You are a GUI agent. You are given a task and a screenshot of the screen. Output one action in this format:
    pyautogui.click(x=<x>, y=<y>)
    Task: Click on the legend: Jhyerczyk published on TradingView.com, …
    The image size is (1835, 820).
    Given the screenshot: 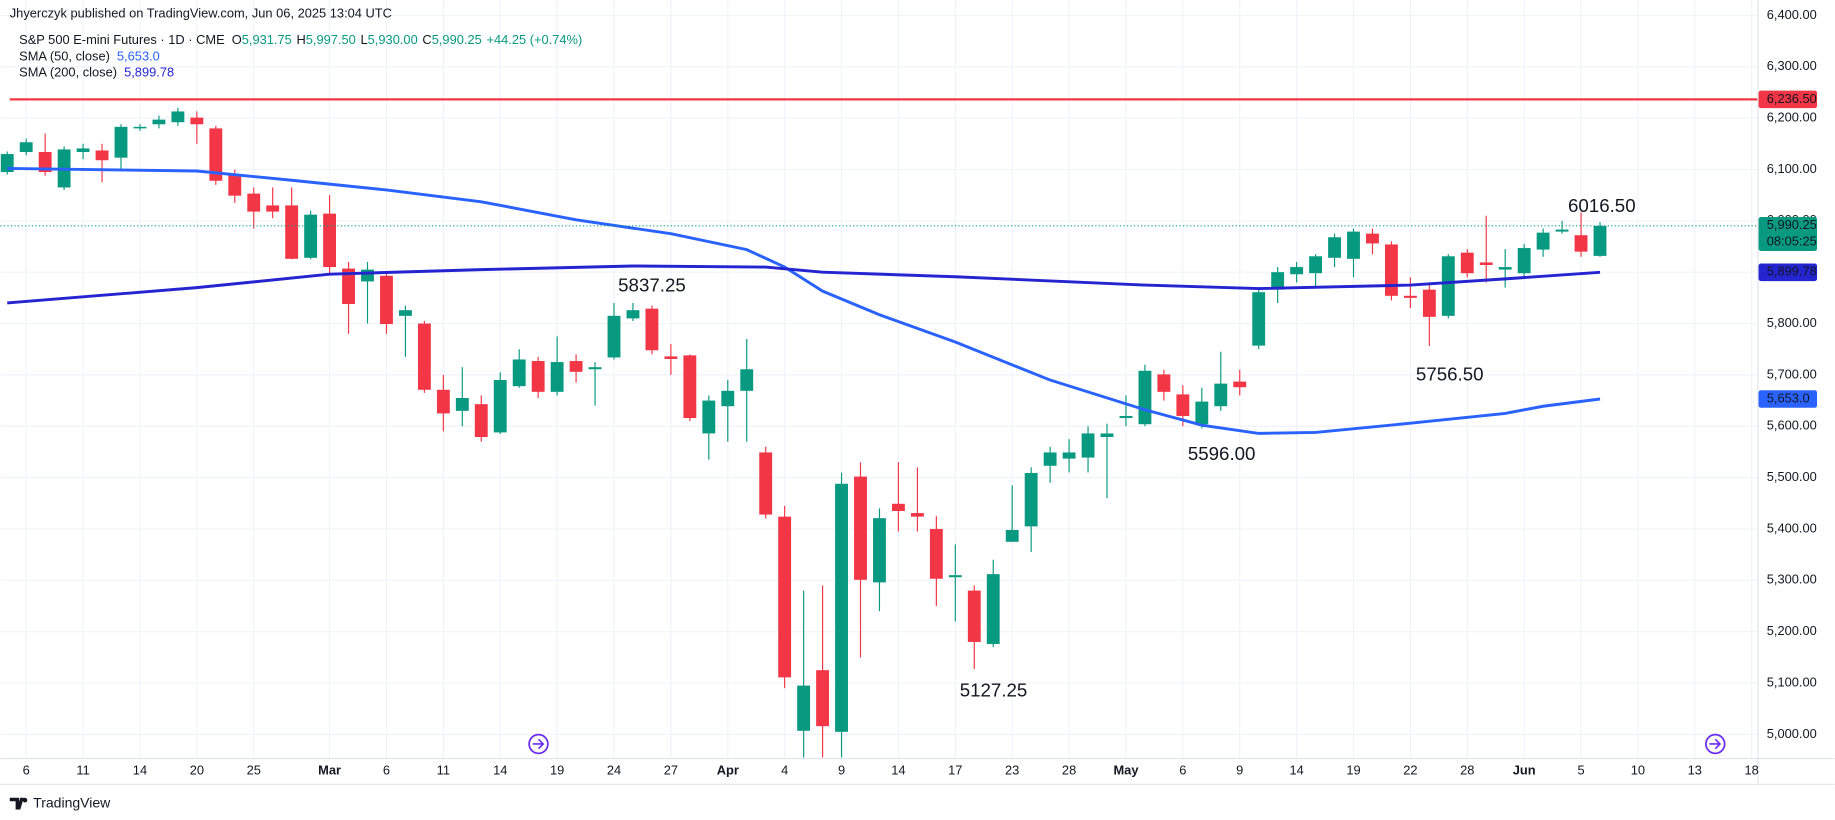 What is the action you would take?
    pyautogui.click(x=296, y=42)
    